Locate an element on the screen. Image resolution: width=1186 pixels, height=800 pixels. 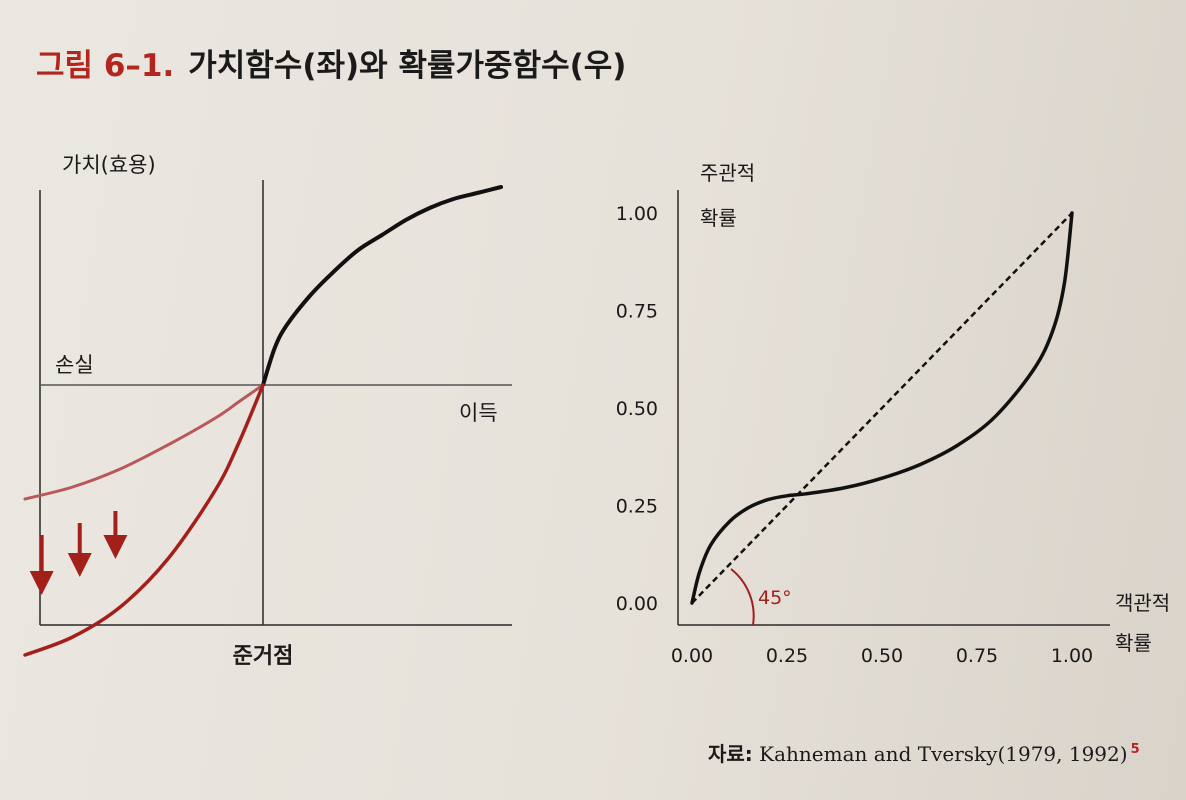
x-tick-label: 0.00 is located at coordinates (692, 656).